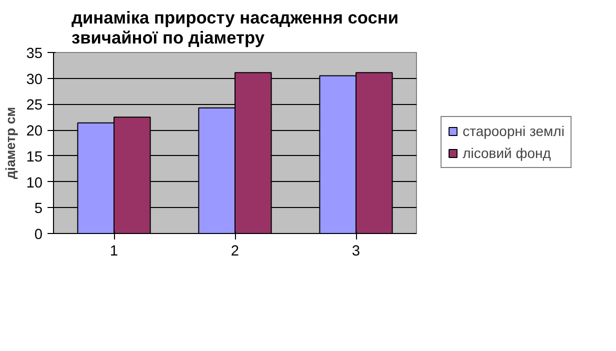 This screenshot has width=616, height=351. I want to click on y-axis-title: діаметр см, so click(10, 143).